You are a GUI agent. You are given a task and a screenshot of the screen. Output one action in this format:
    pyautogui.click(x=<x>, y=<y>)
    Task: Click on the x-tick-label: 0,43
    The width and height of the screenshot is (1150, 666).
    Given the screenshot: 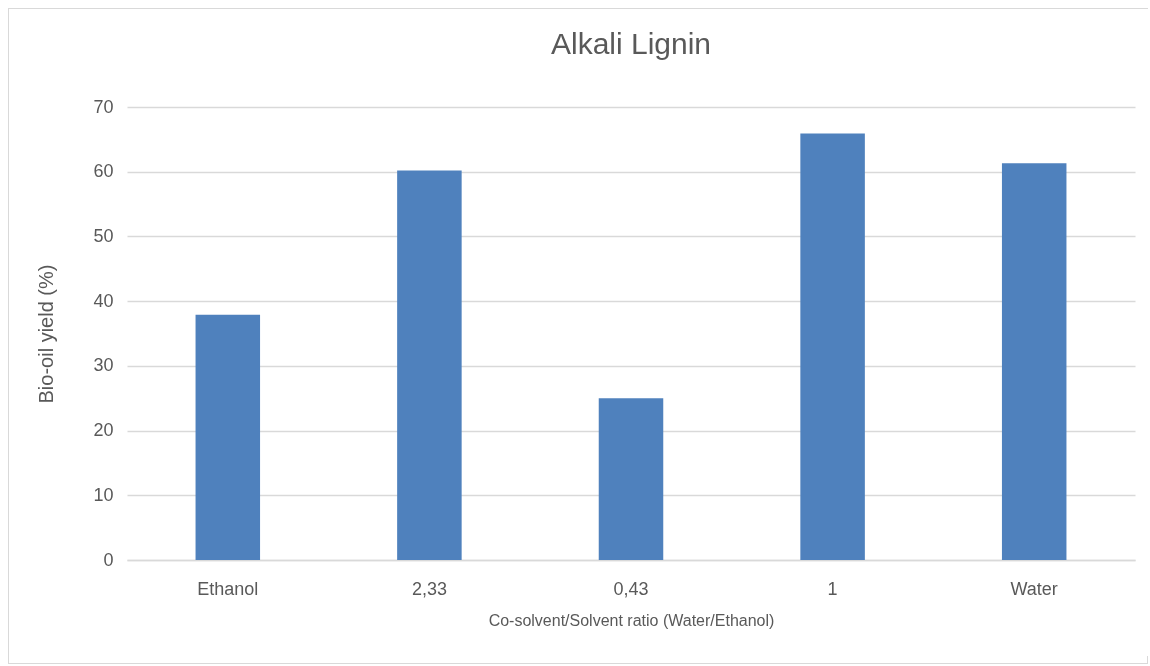 What is the action you would take?
    pyautogui.click(x=631, y=588)
    